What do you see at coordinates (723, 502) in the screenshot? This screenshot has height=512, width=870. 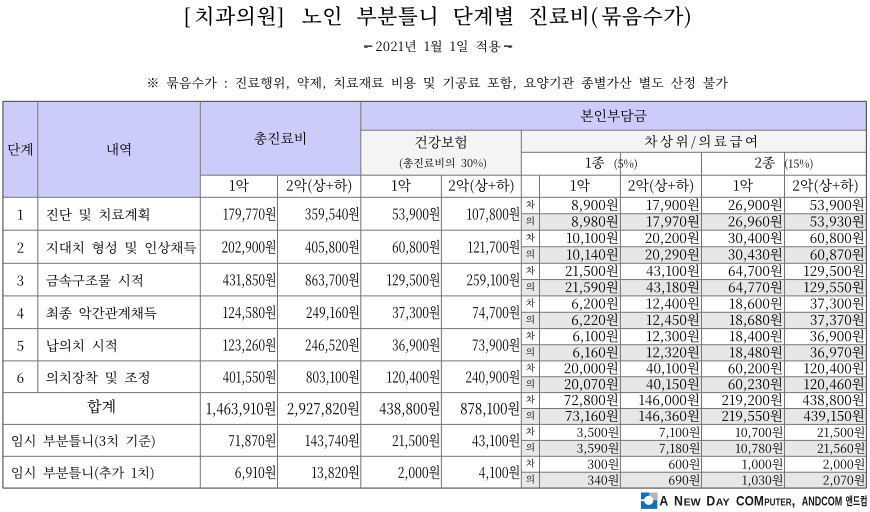 I see `svg-text: AY` at bounding box center [723, 502].